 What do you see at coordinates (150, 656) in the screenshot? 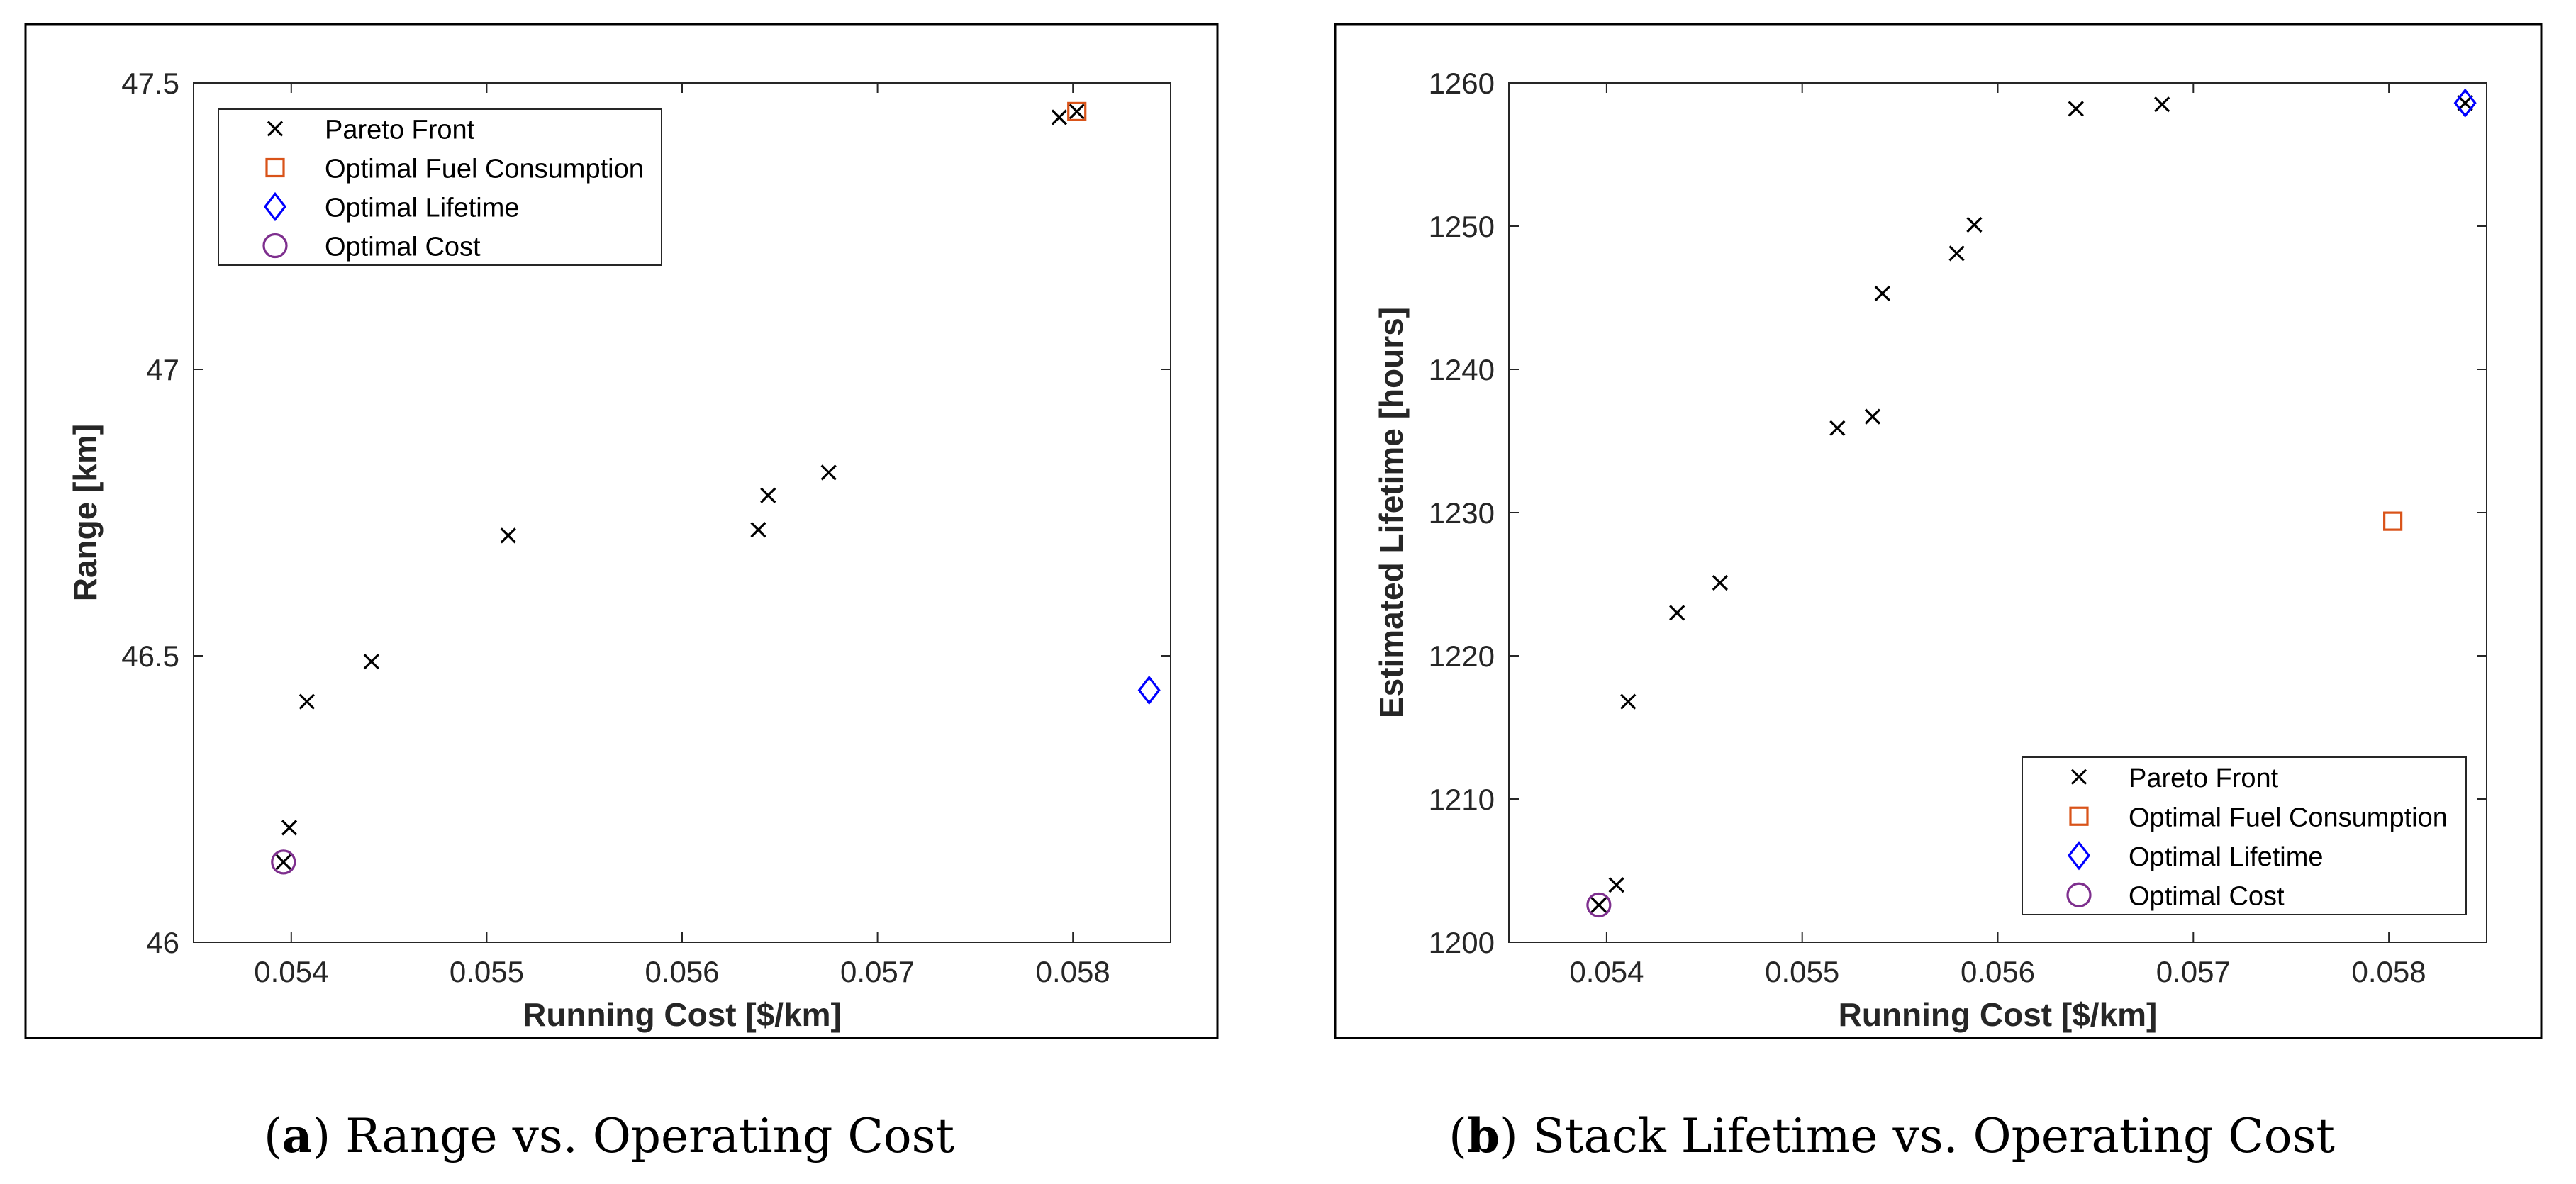
I see `y-tick-label: 46.5` at bounding box center [150, 656].